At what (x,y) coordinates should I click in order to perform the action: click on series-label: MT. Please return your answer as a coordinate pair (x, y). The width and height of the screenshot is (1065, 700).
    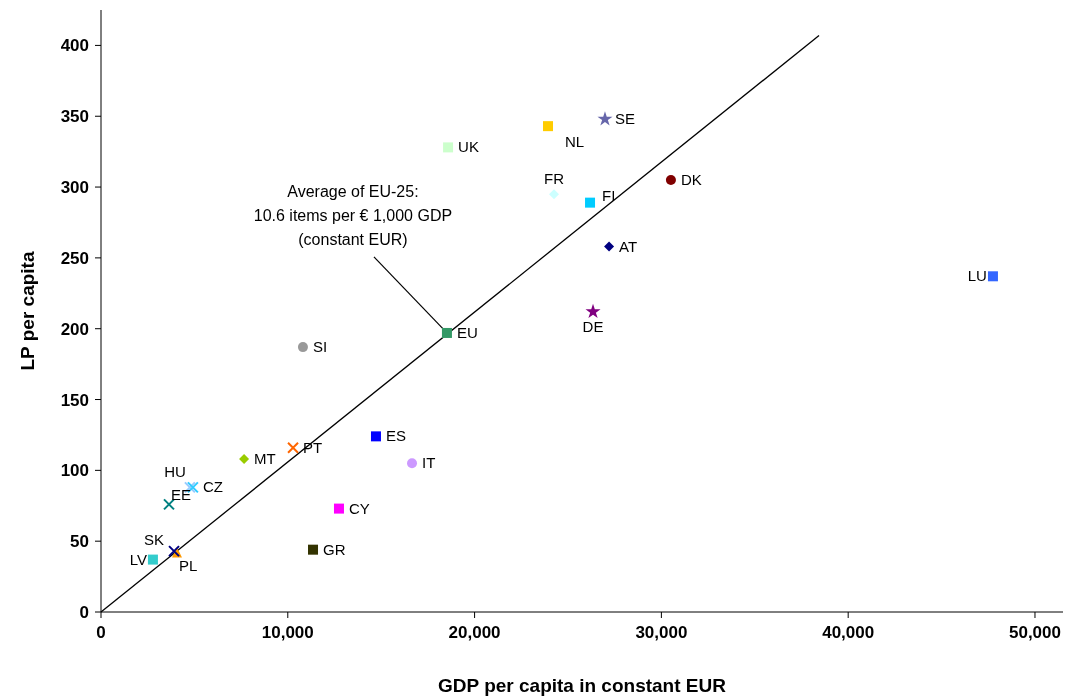
    Looking at the image, I should click on (265, 459).